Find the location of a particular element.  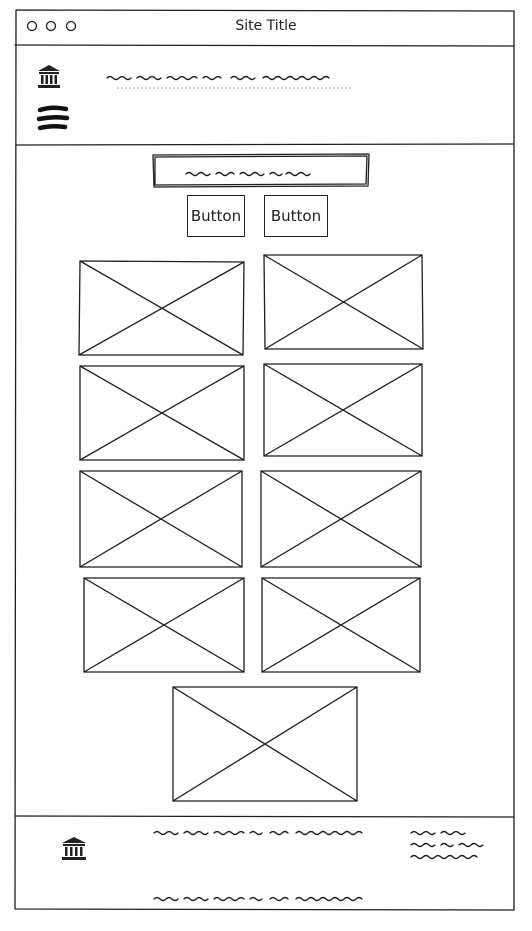

header-text-squiggle is located at coordinates (235, 82).